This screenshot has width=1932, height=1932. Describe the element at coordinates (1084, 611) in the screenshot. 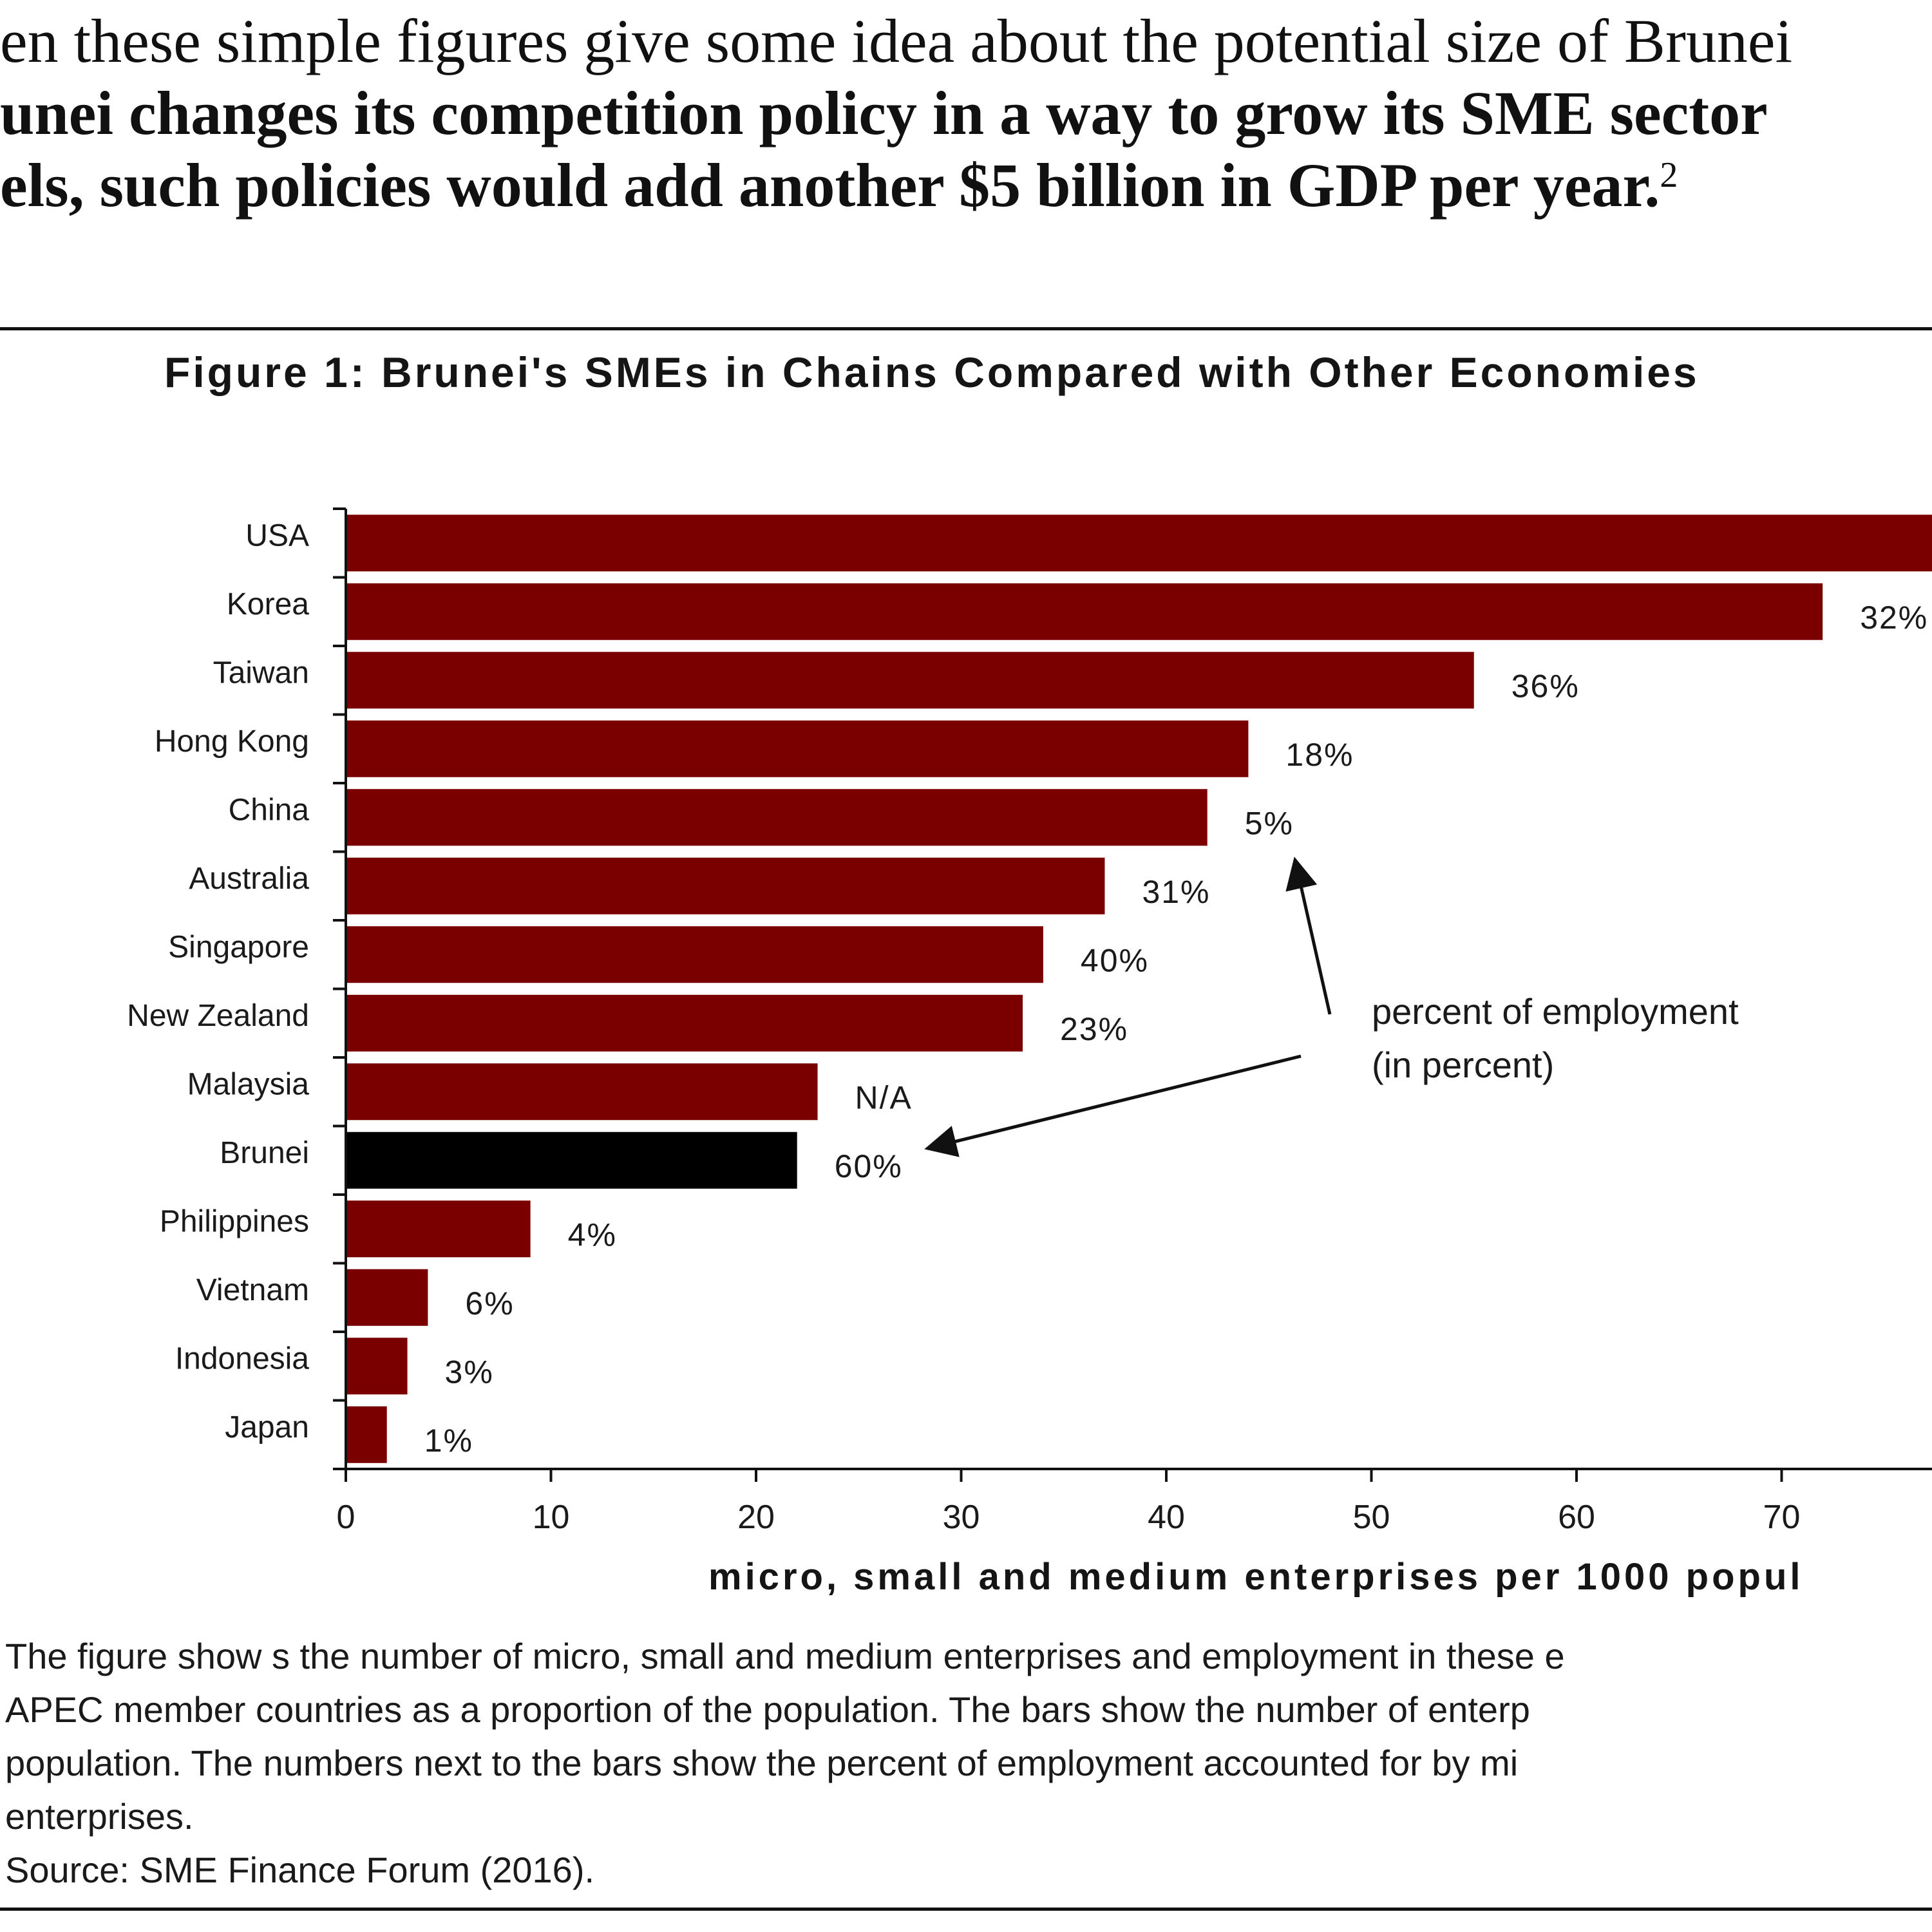

I see `bar-korea` at that location.